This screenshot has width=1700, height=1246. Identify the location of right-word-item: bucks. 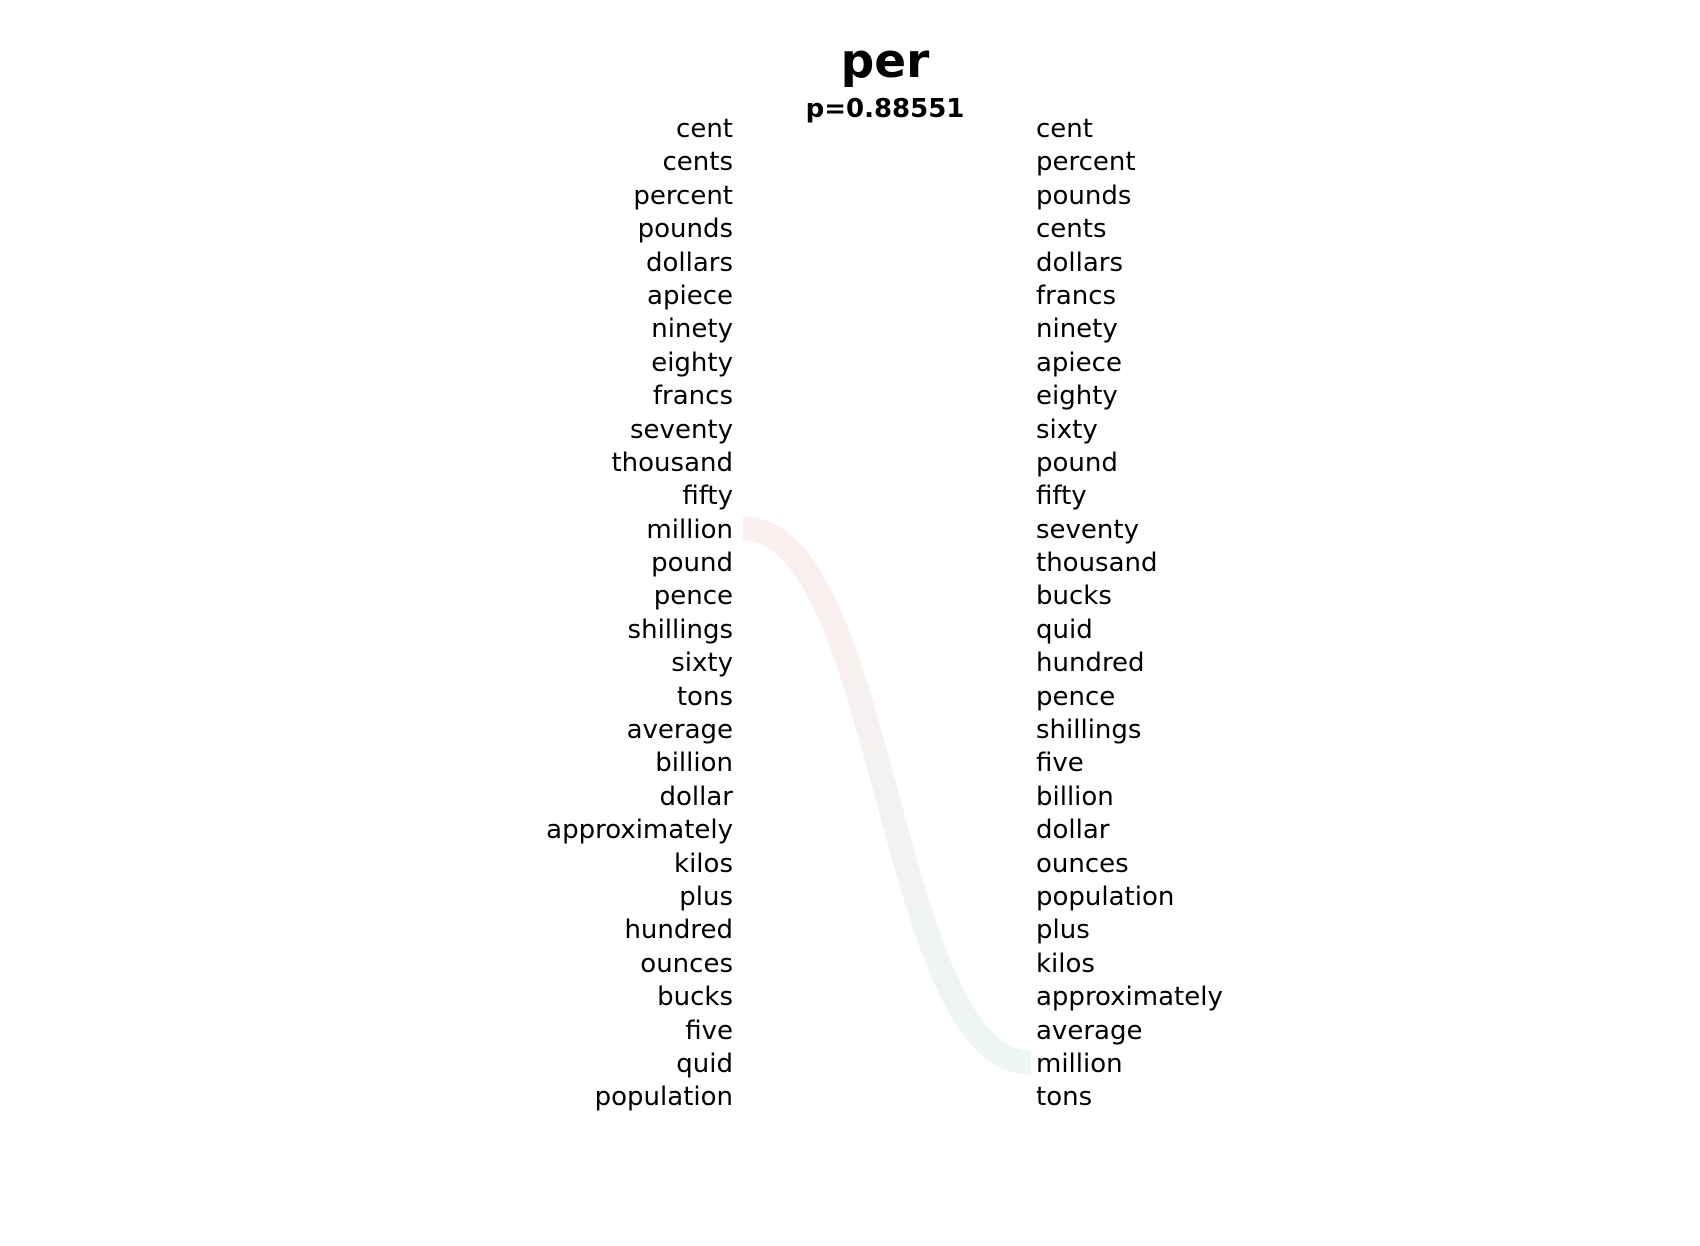
(1074, 596).